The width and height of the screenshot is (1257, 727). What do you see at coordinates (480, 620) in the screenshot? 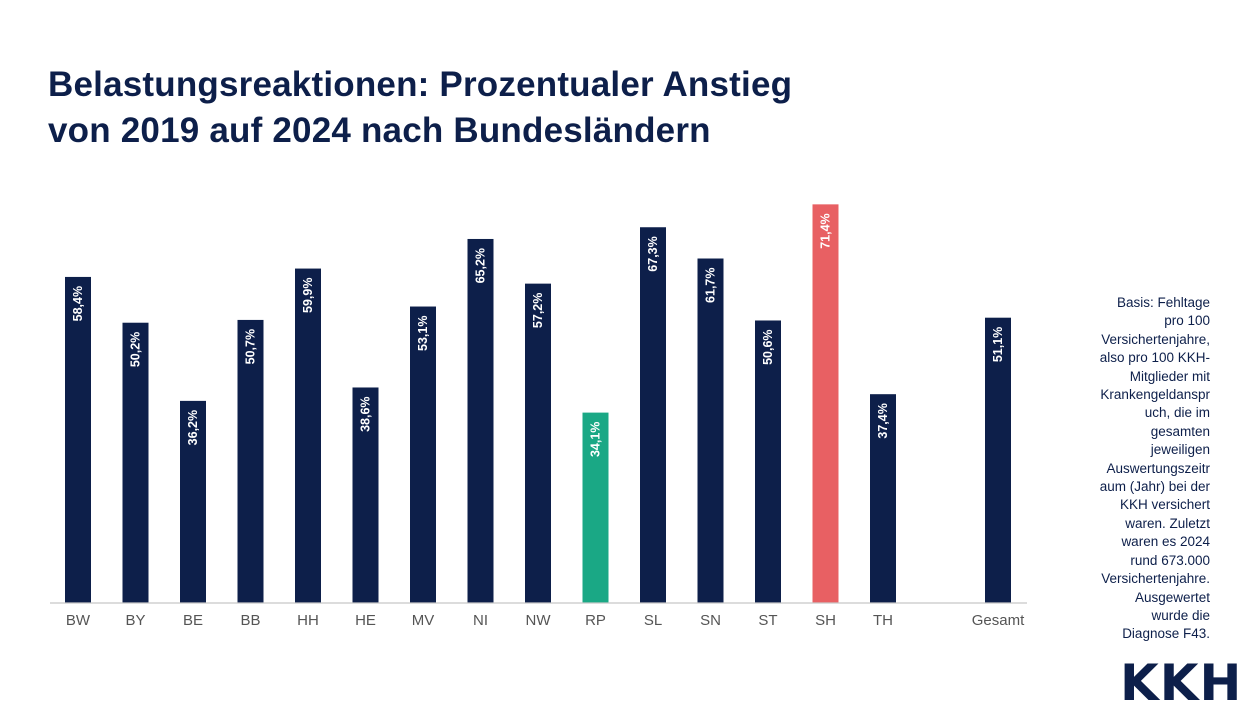
I see `tick-label-ni: NI` at bounding box center [480, 620].